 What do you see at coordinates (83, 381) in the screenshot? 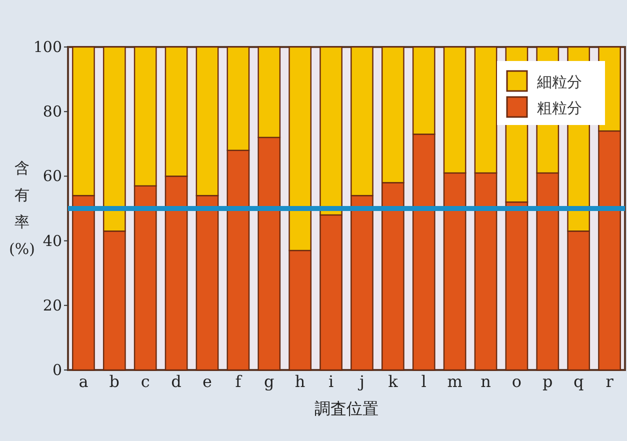
I see `x-tick-label: a` at bounding box center [83, 381].